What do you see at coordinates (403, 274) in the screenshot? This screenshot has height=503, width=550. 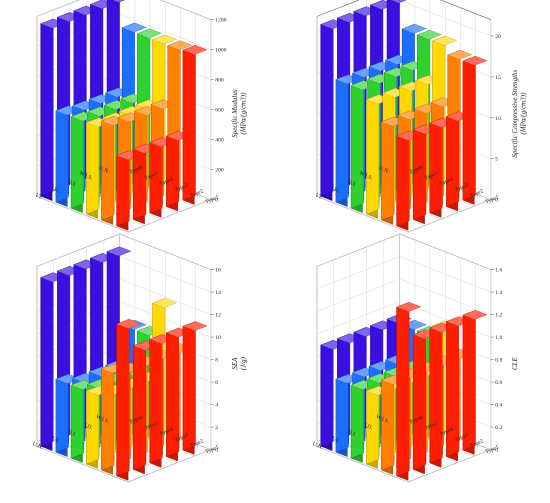 I see `grid-line` at bounding box center [403, 274].